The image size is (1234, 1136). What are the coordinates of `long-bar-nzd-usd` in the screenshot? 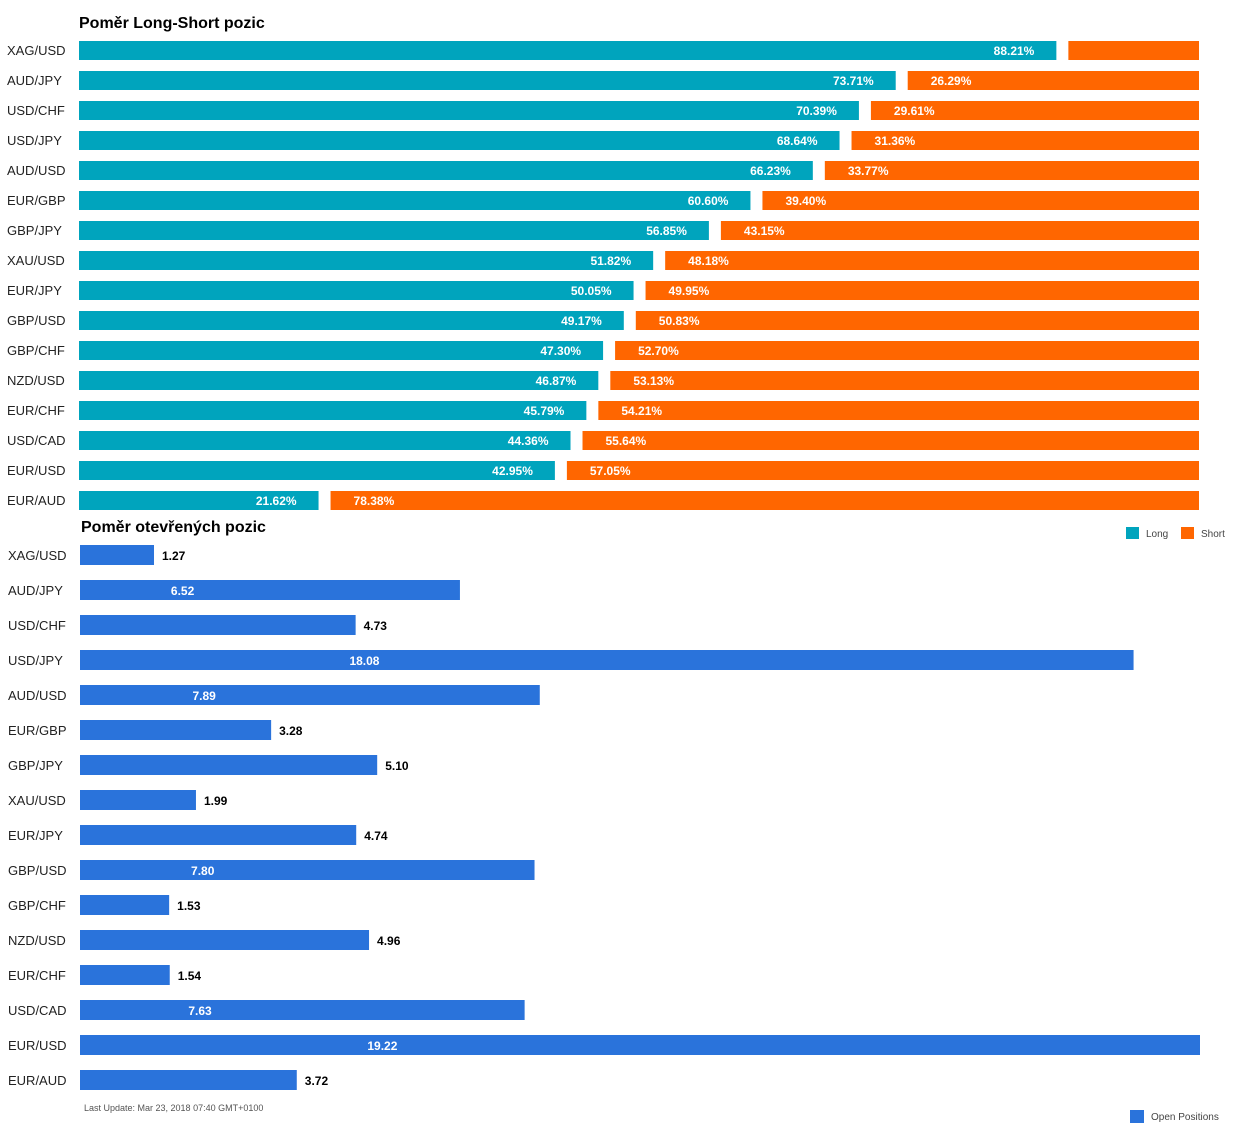 It's located at (339, 380).